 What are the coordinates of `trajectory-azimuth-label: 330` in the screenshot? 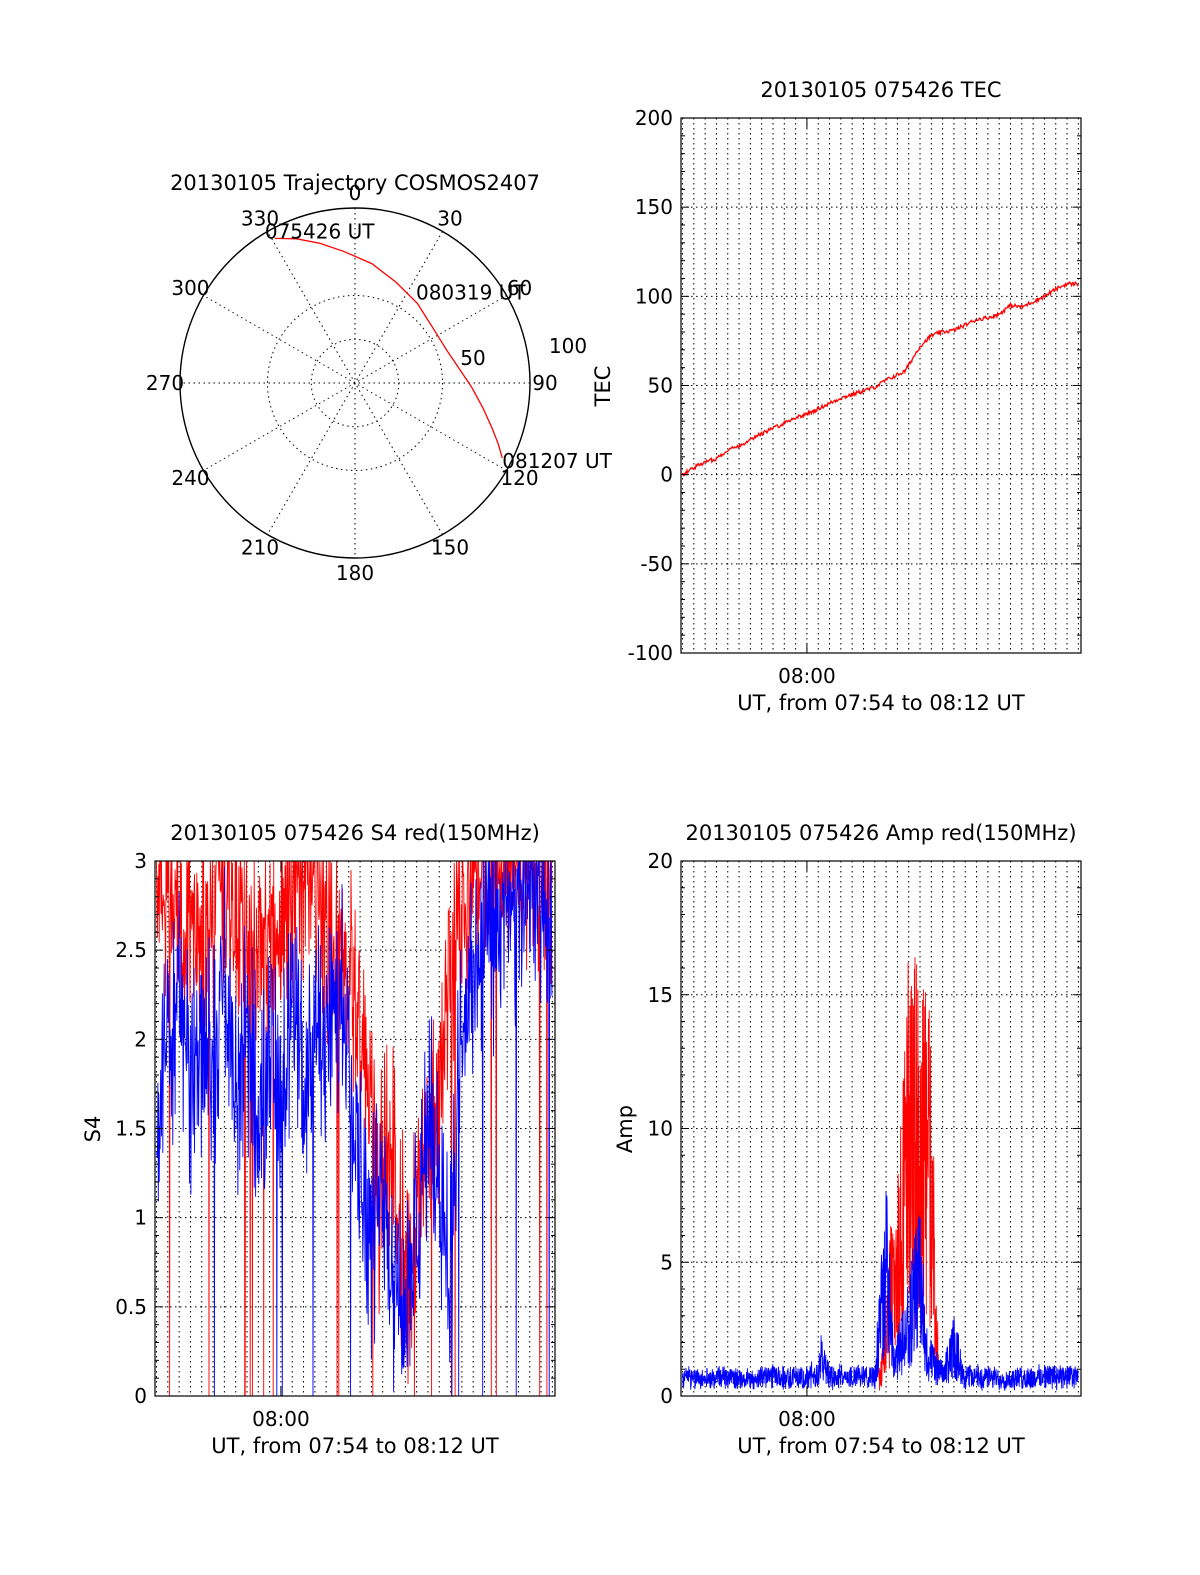 It's located at (260, 218).